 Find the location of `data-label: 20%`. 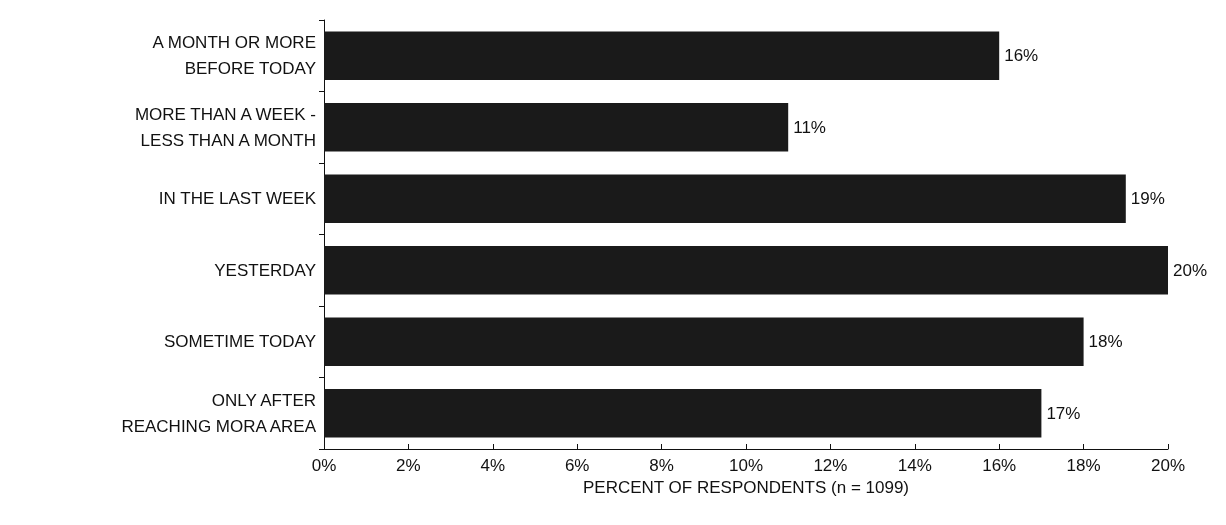

data-label: 20% is located at coordinates (1190, 270).